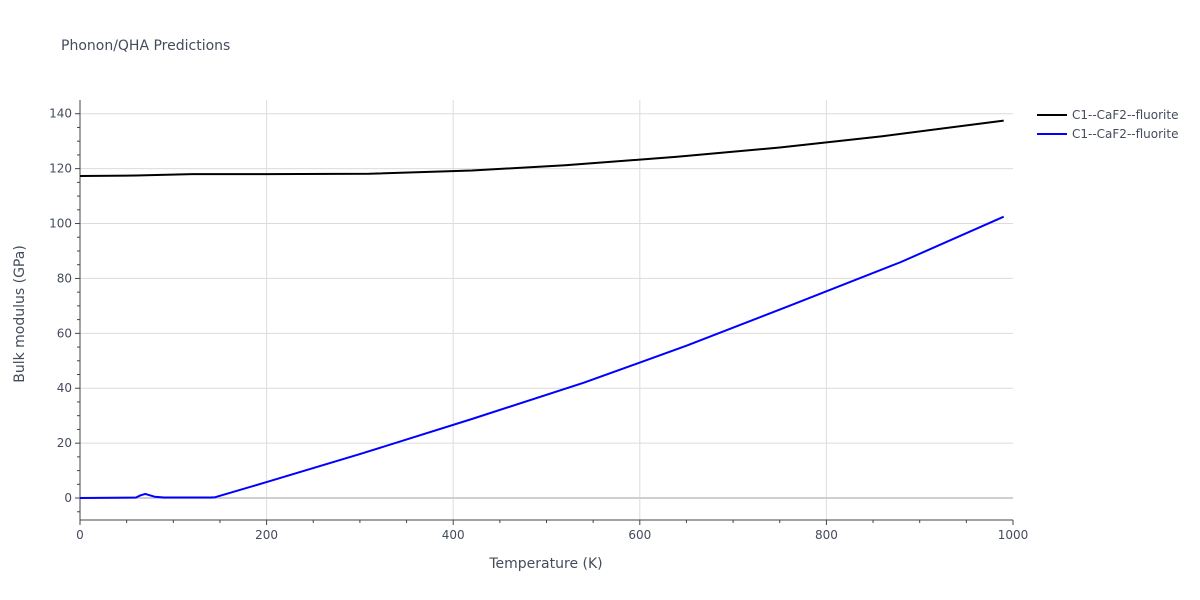 This screenshot has height=600, width=1200. I want to click on x-tick-label: 200, so click(266, 535).